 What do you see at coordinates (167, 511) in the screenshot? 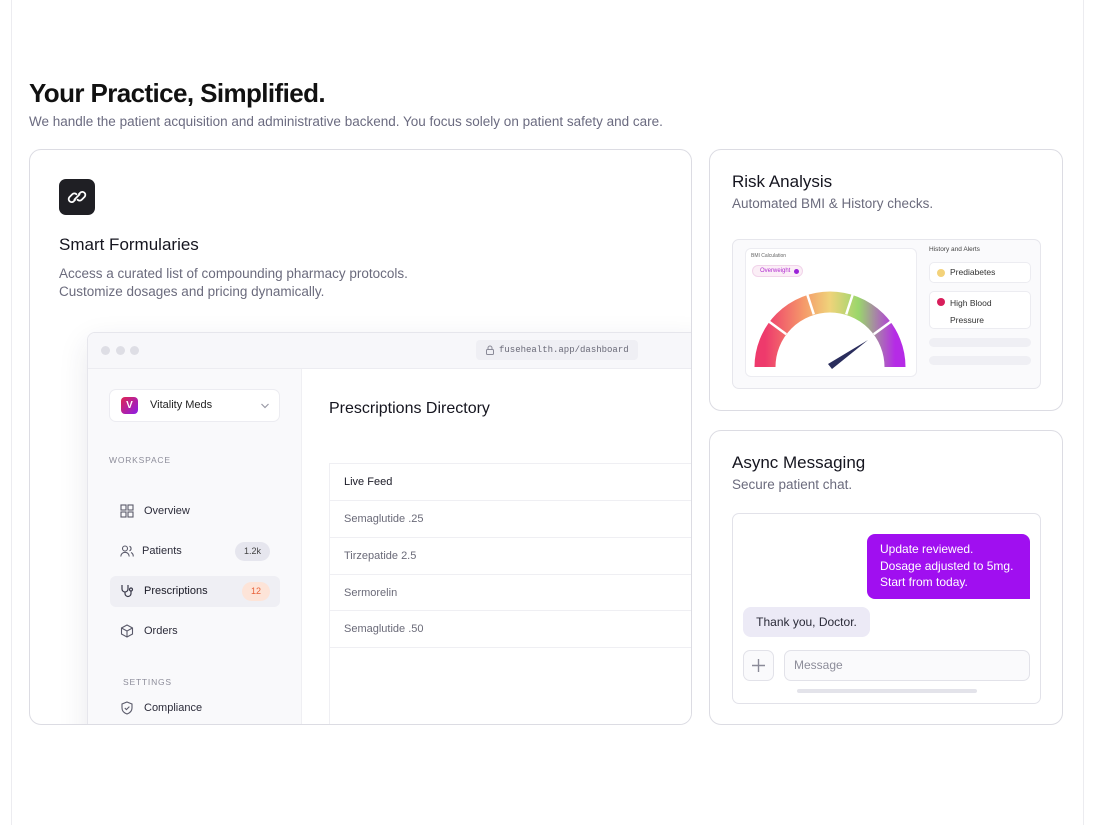
I see `nav-label: Overview` at bounding box center [167, 511].